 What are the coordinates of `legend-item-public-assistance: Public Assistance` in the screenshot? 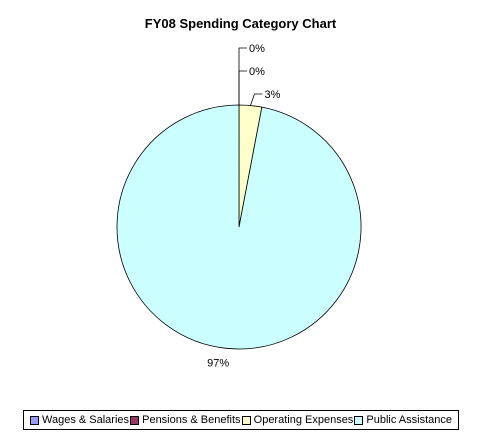 It's located at (403, 420).